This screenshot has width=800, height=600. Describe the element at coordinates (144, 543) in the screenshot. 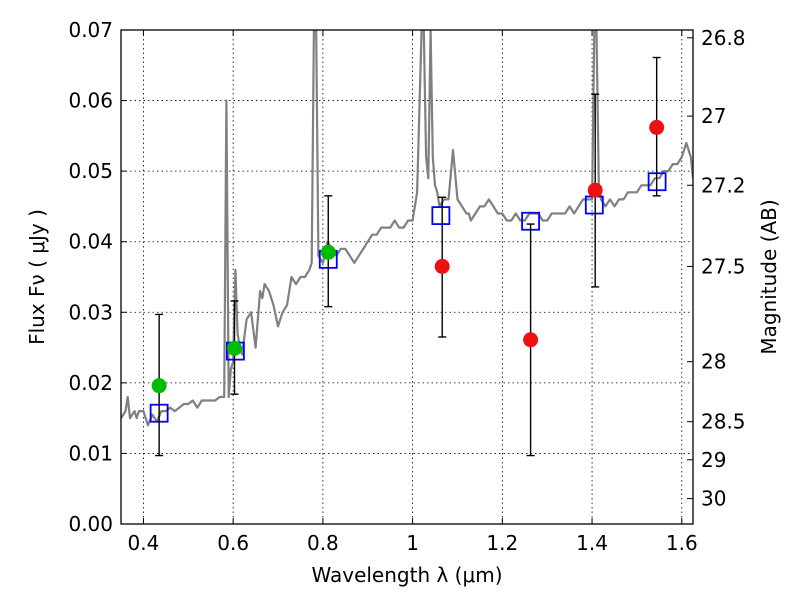

I see `x-tick-label: 0.4` at that location.